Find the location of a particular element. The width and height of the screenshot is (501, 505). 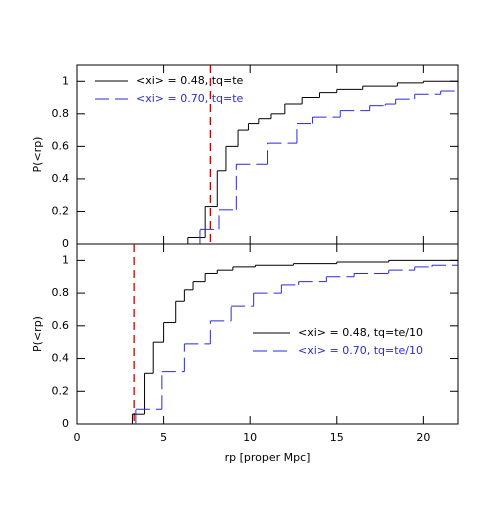

x-tick-label: 0 is located at coordinates (77, 437).